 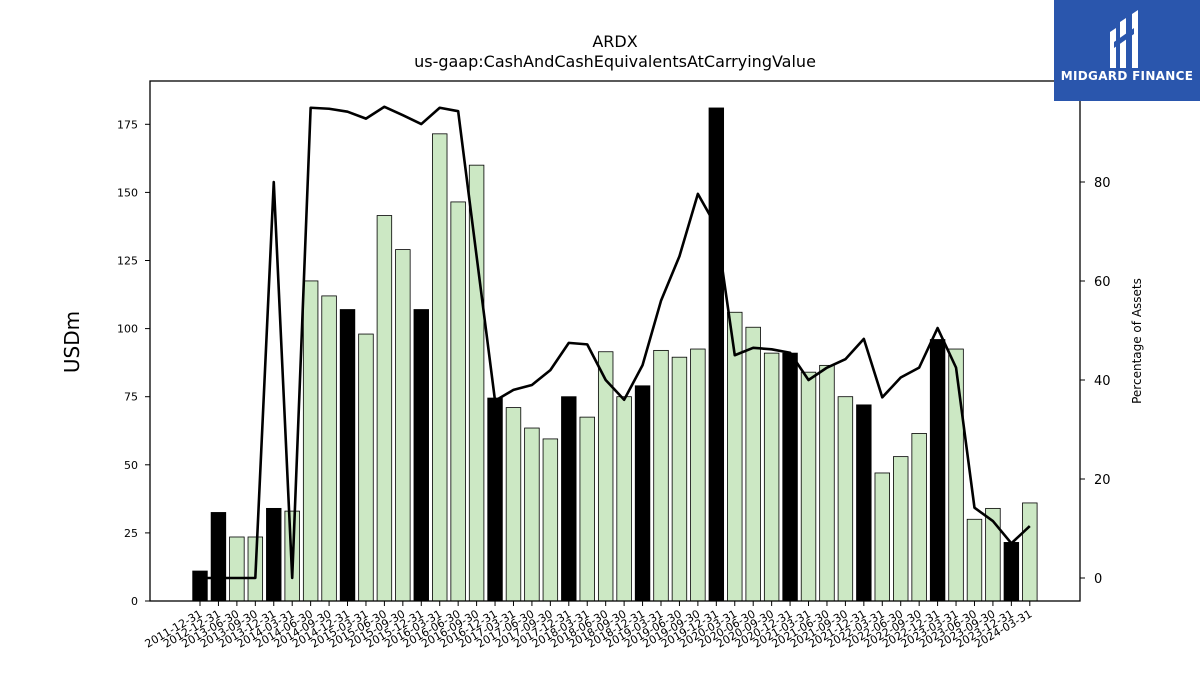 I want to click on chart-title: ARDX, so click(x=615, y=41).